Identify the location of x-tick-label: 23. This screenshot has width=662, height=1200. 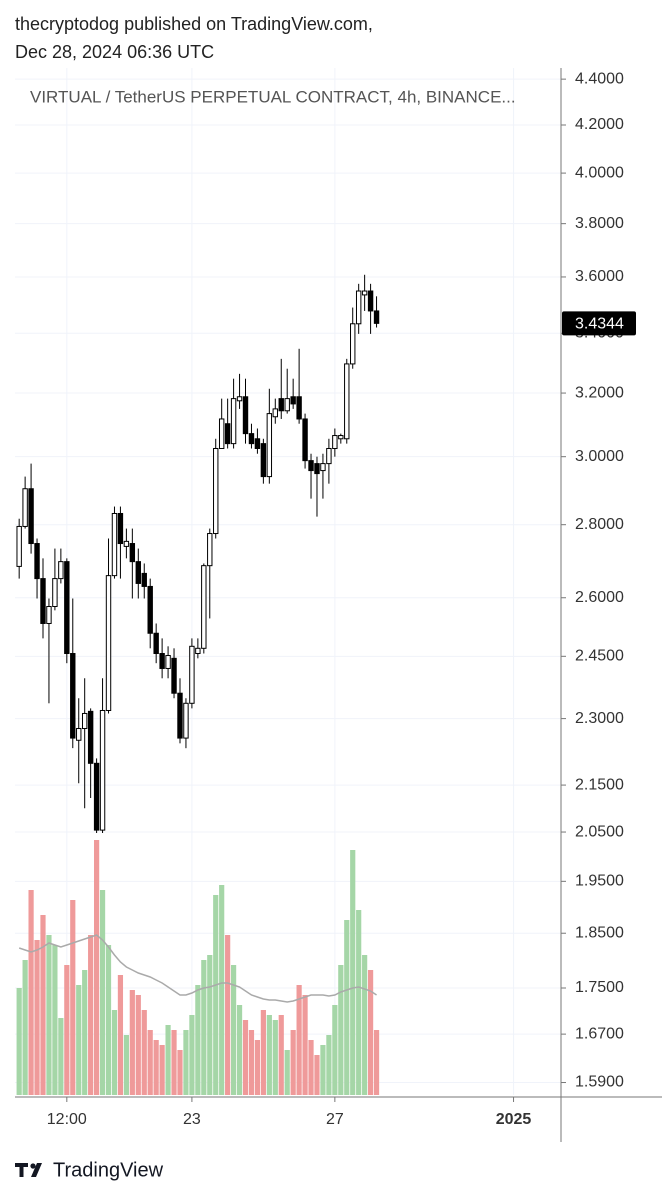
(192, 1119).